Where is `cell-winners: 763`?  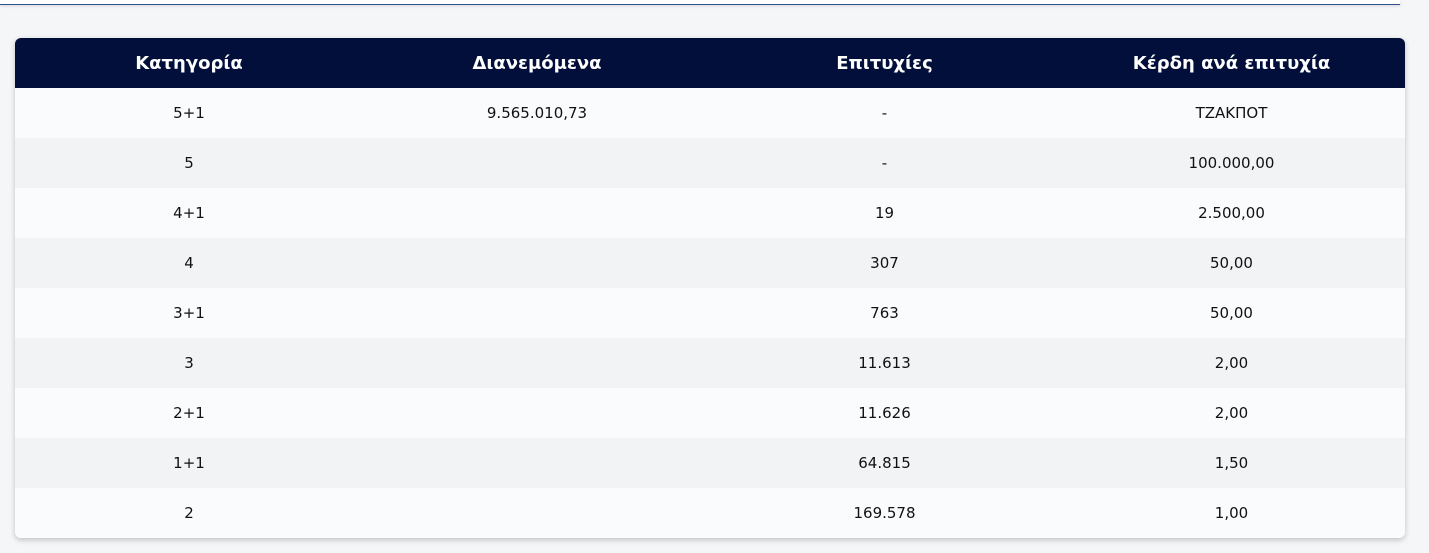
cell-winners: 763 is located at coordinates (884, 313).